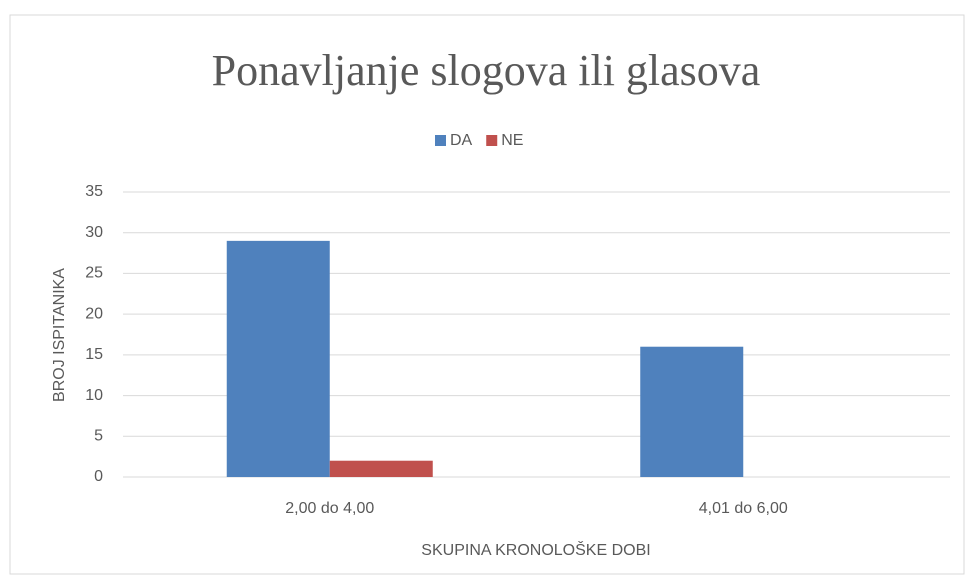 Image resolution: width=973 pixels, height=587 pixels. Describe the element at coordinates (329, 508) in the screenshot. I see `x-tick-label: 2,00 do 4,00` at that location.